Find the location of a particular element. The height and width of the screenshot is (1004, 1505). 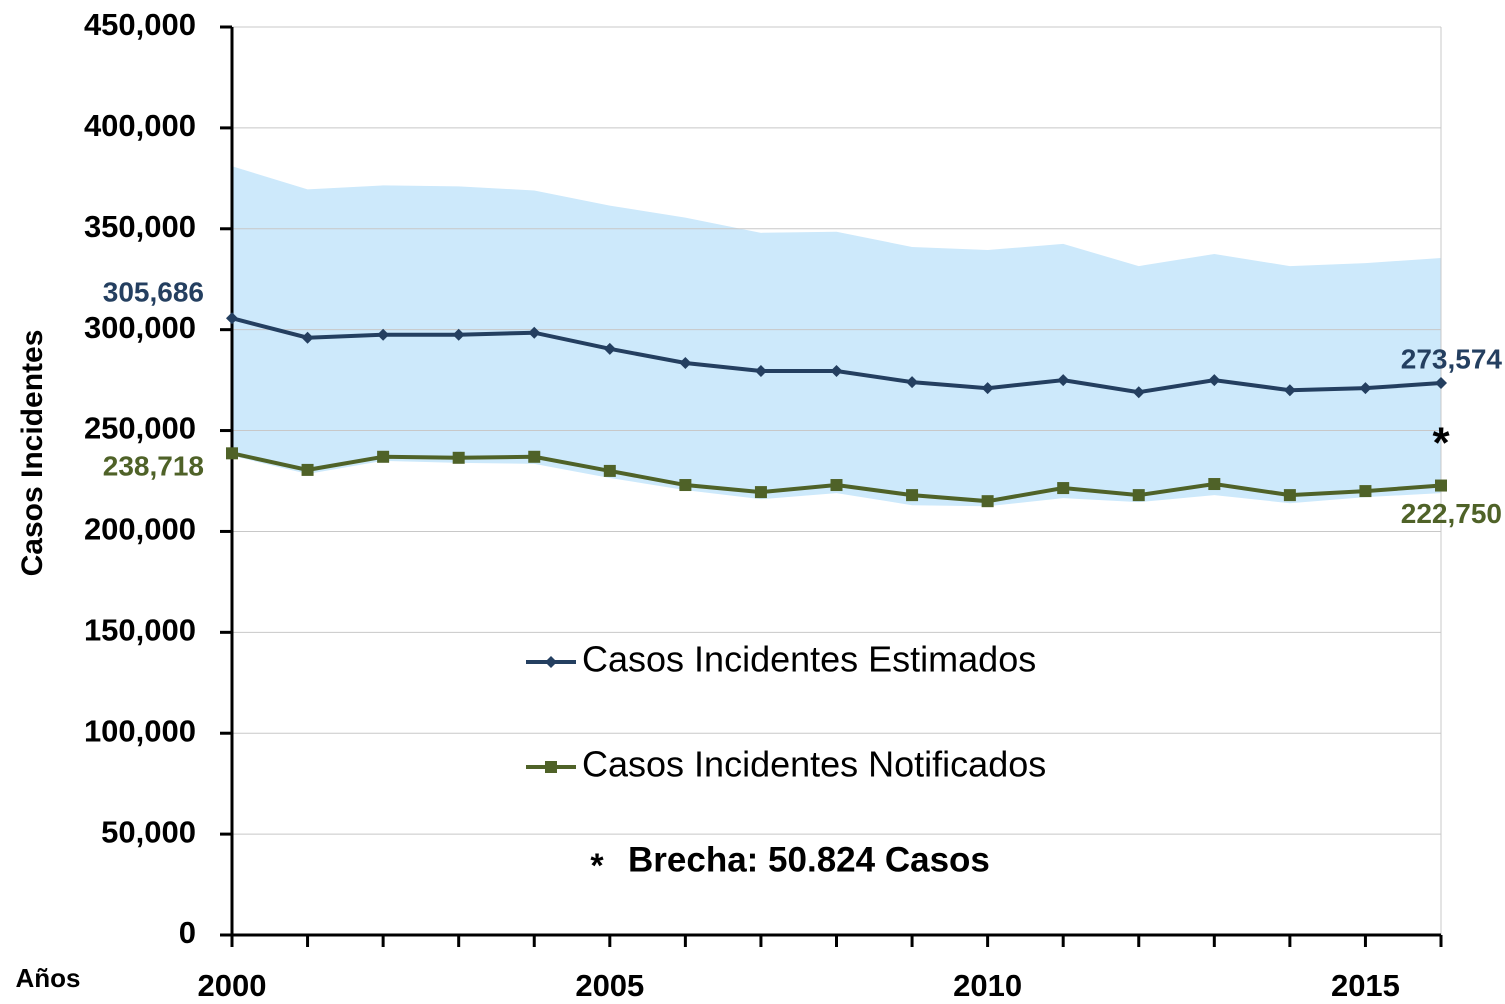

y-tick-label: 450,000 is located at coordinates (140, 24).